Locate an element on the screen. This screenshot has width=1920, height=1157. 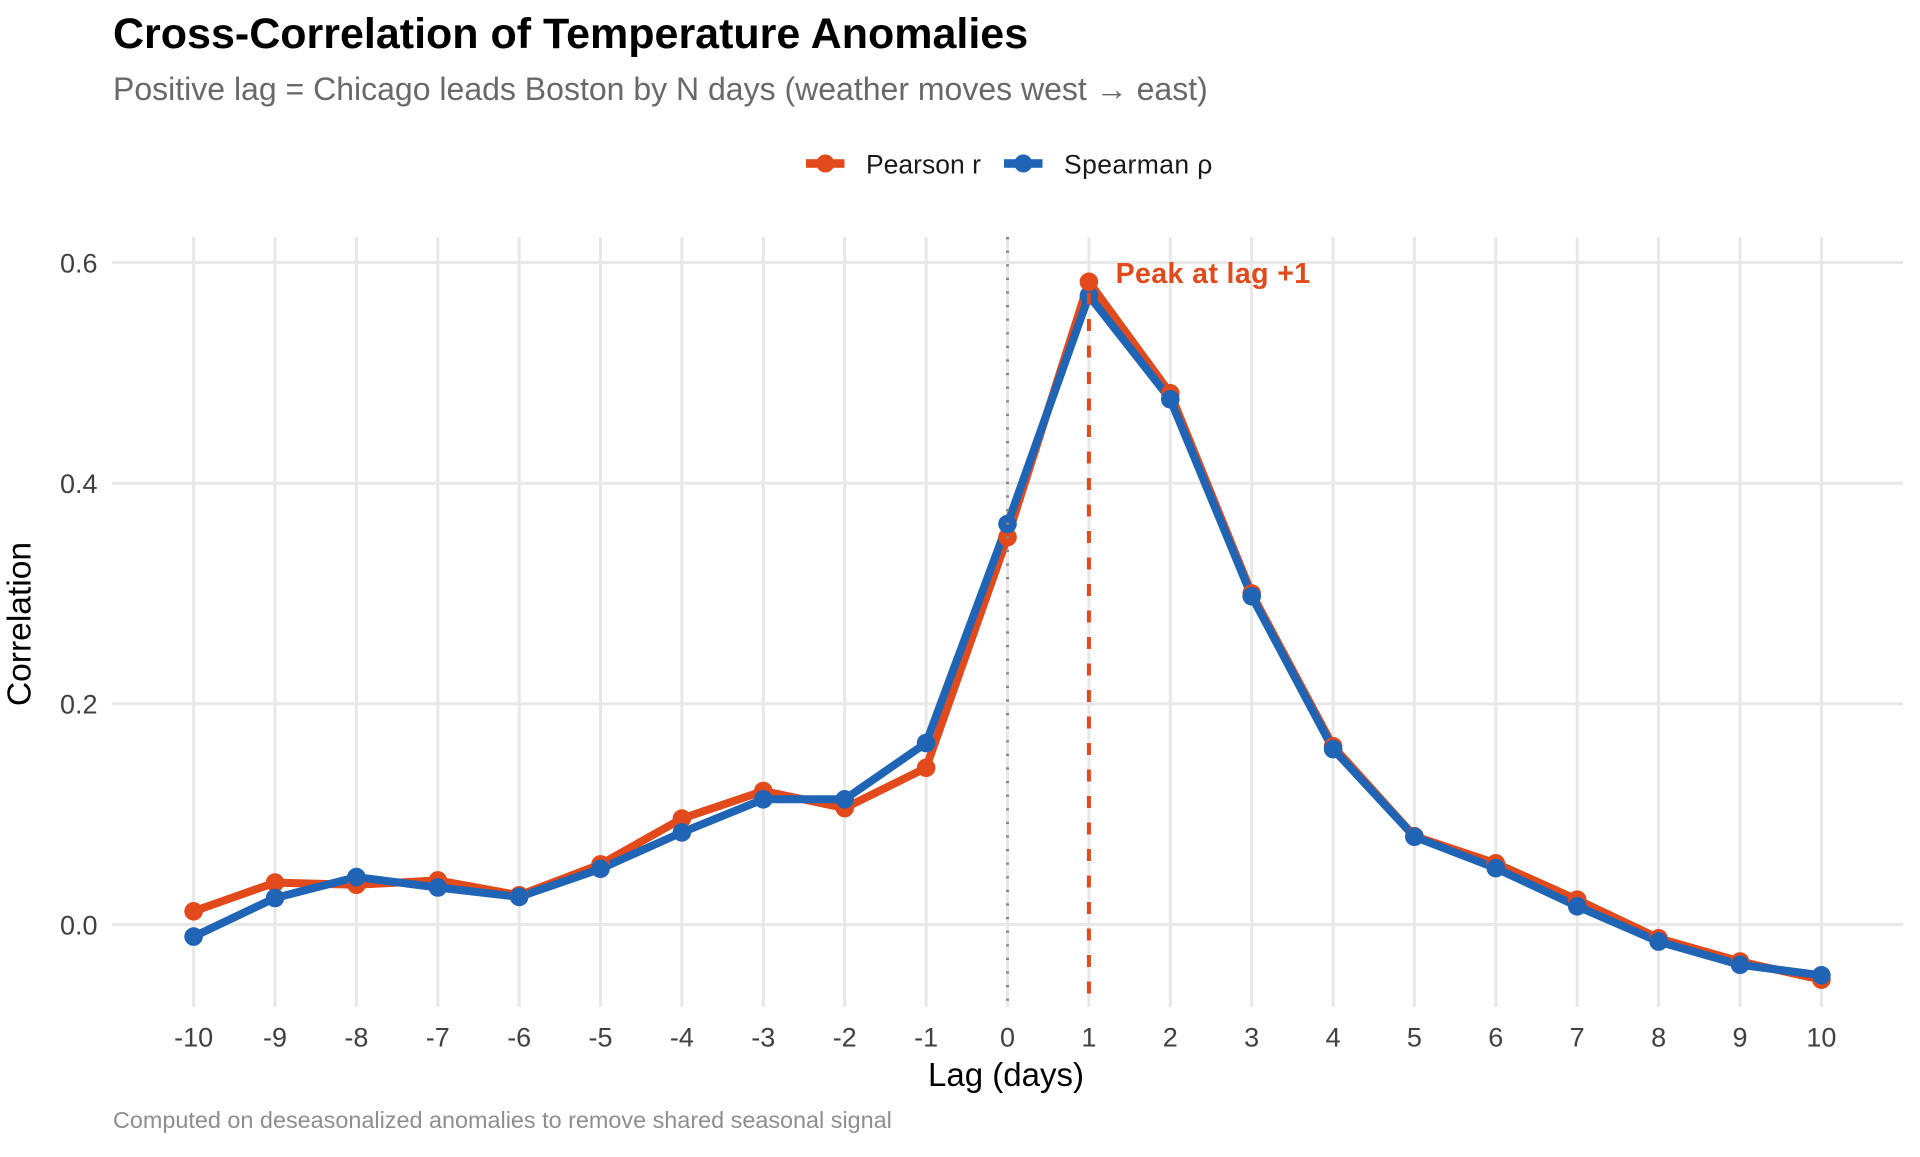
svg-text: -10 is located at coordinates (193, 1038).